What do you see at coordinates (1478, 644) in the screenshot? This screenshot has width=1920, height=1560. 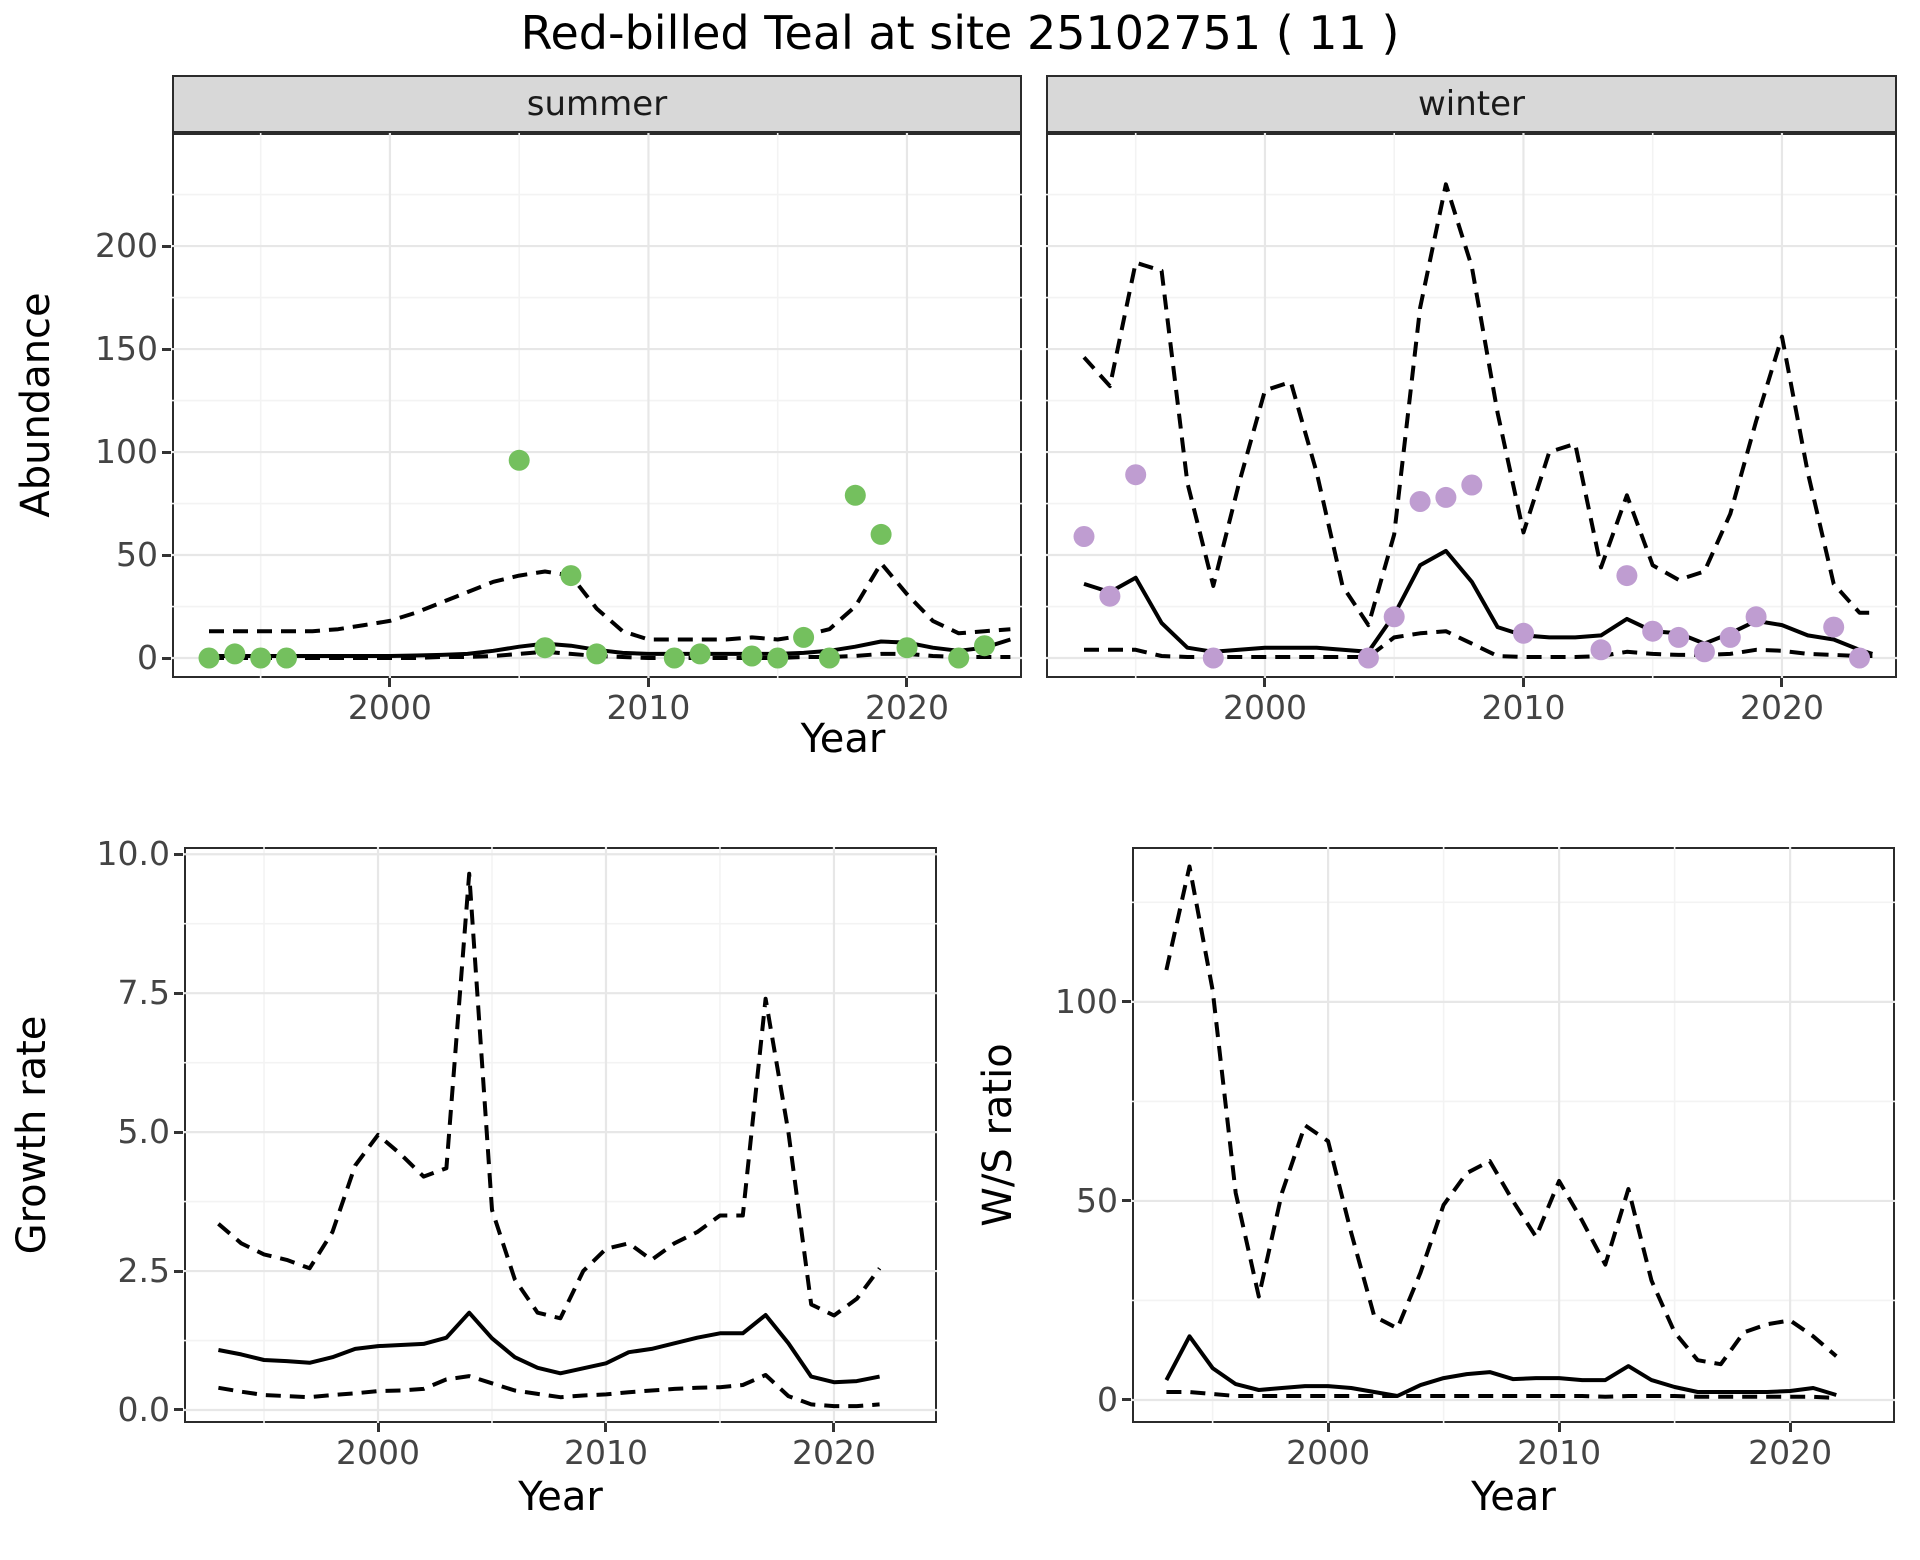 I see `abundance-winter-lower-ci-line` at bounding box center [1478, 644].